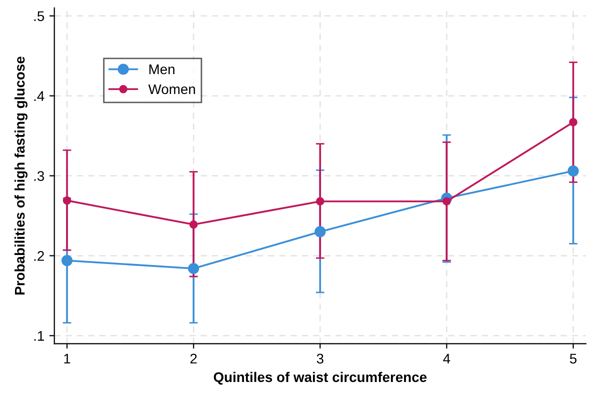  Describe the element at coordinates (171, 89) in the screenshot. I see `legend-label: Women` at that location.